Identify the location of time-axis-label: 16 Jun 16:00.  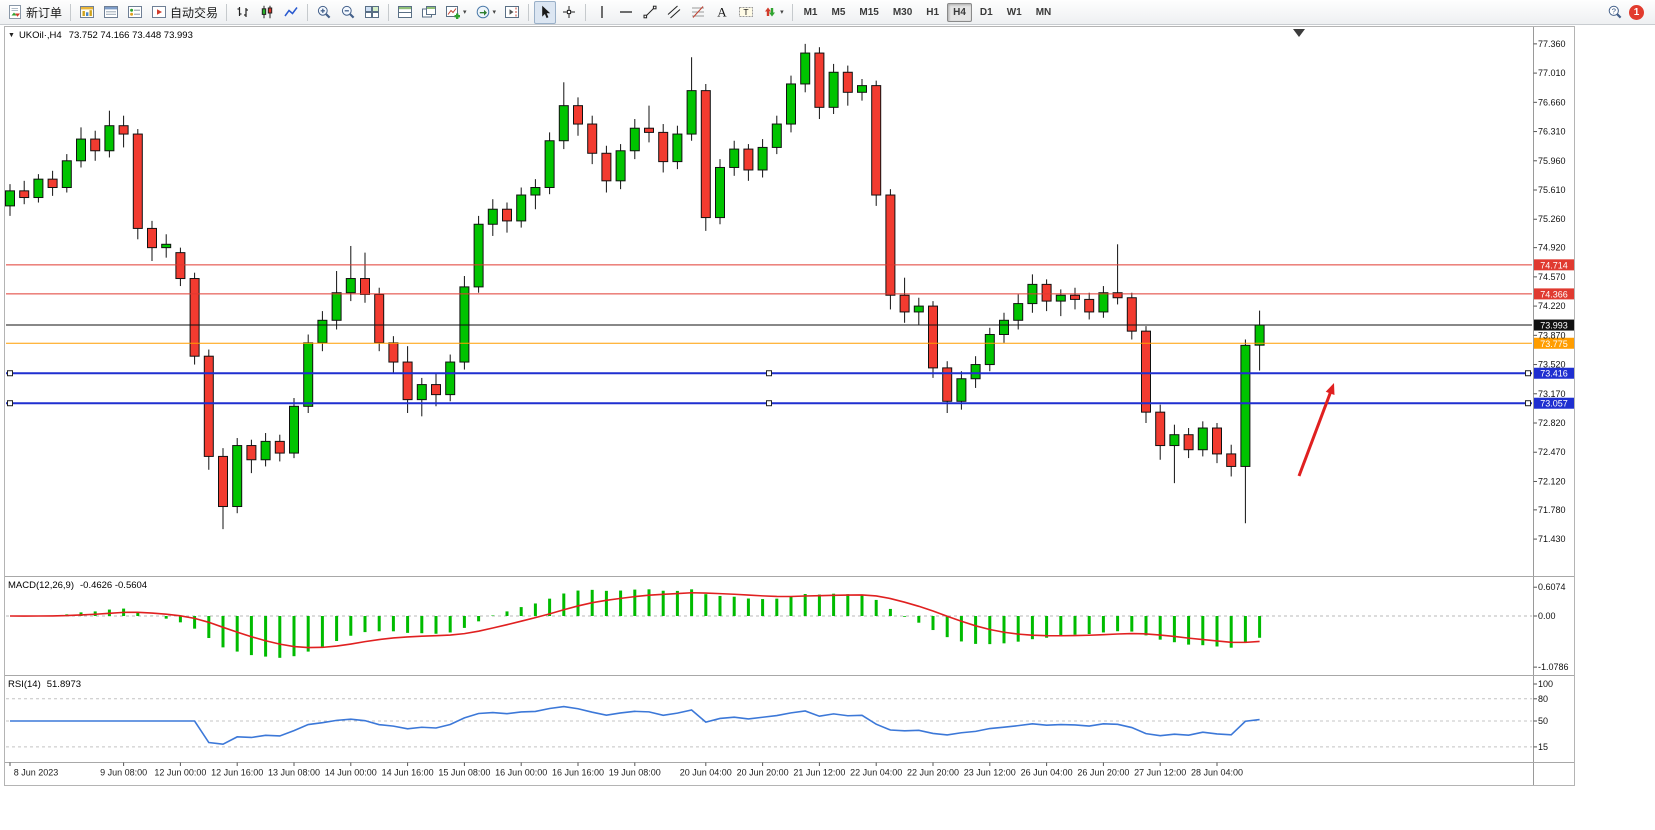
(578, 773).